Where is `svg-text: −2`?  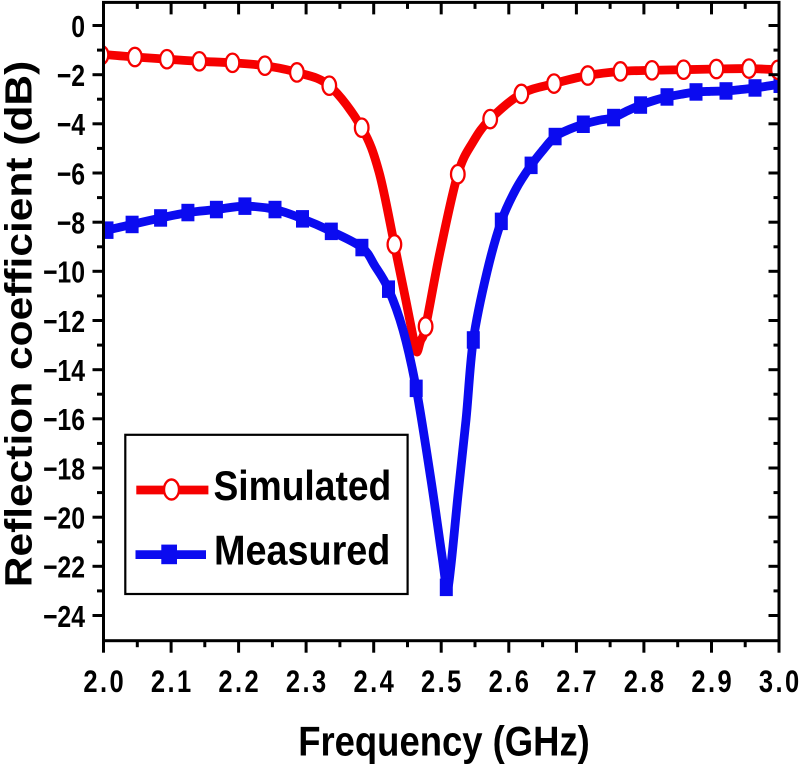 svg-text: −2 is located at coordinates (71, 75).